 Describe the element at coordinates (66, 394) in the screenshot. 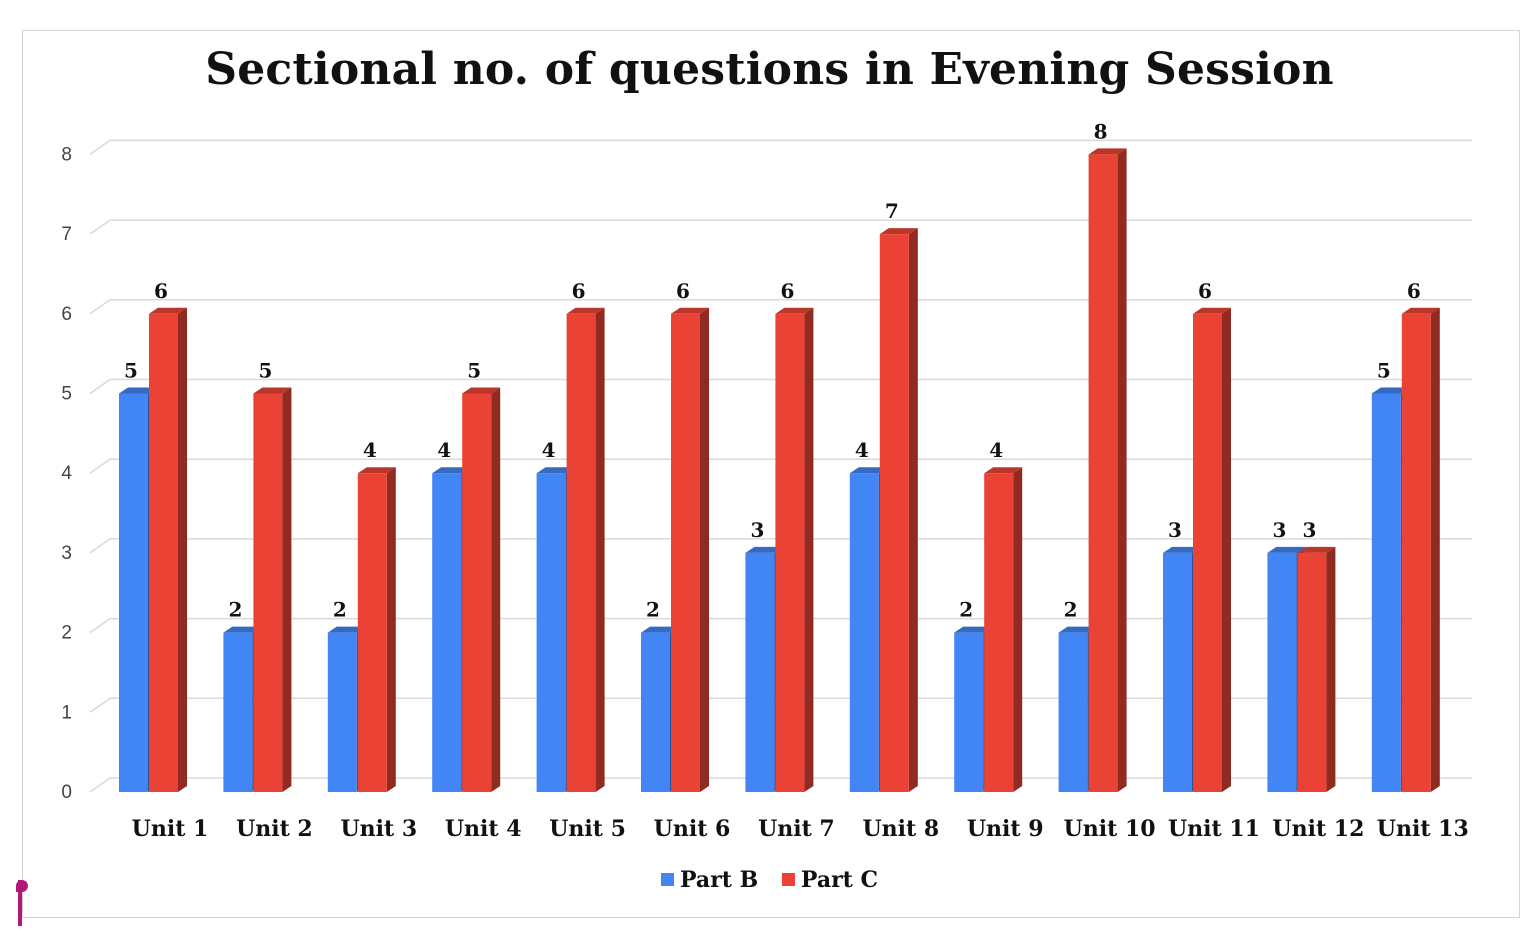

I see `y-tick-label: 5` at that location.